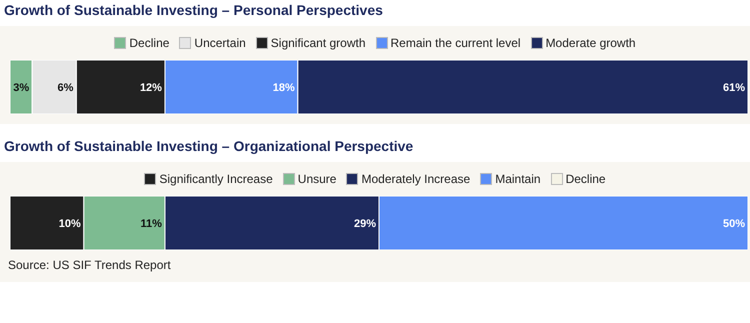  Describe the element at coordinates (193, 10) in the screenshot. I see `chart-title: Growth of Sustainable Investing – Personal Perspectives` at that location.